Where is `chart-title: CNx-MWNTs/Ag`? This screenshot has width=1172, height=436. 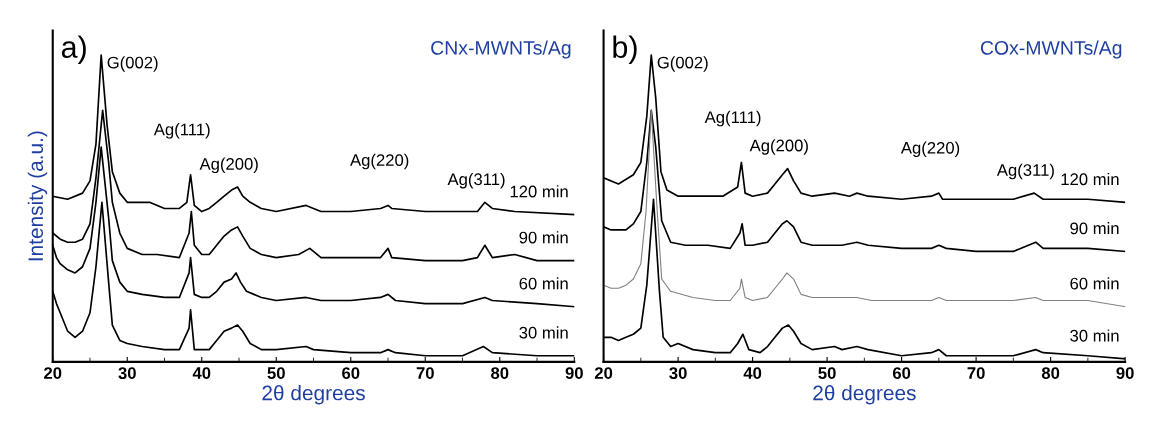 chart-title: CNx-MWNTs/Ag is located at coordinates (501, 49).